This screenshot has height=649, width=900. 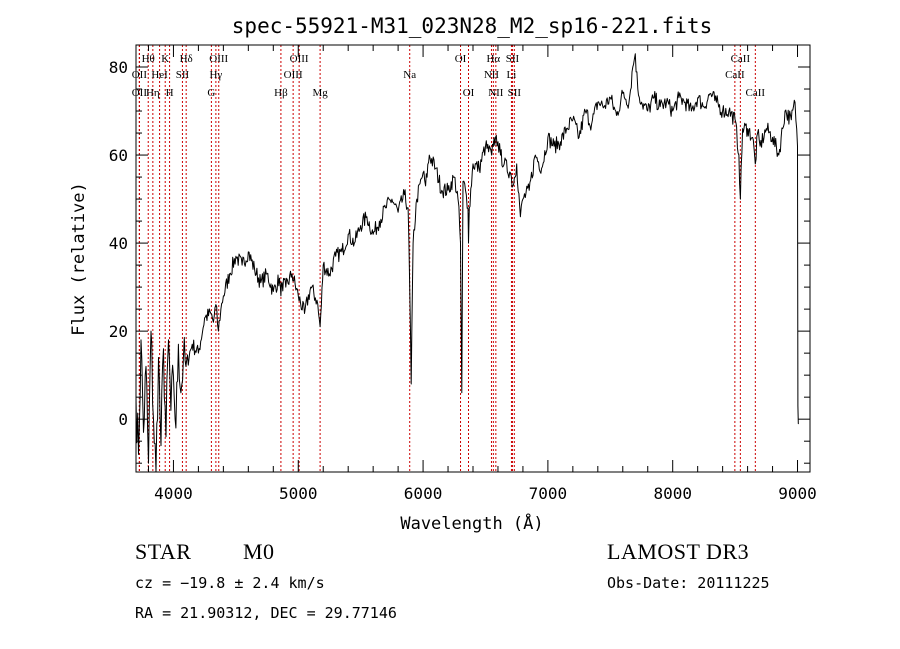 What do you see at coordinates (230, 583) in the screenshot?
I see `redshift-cz: cz = −19.8 ± 2.4 km/s` at bounding box center [230, 583].